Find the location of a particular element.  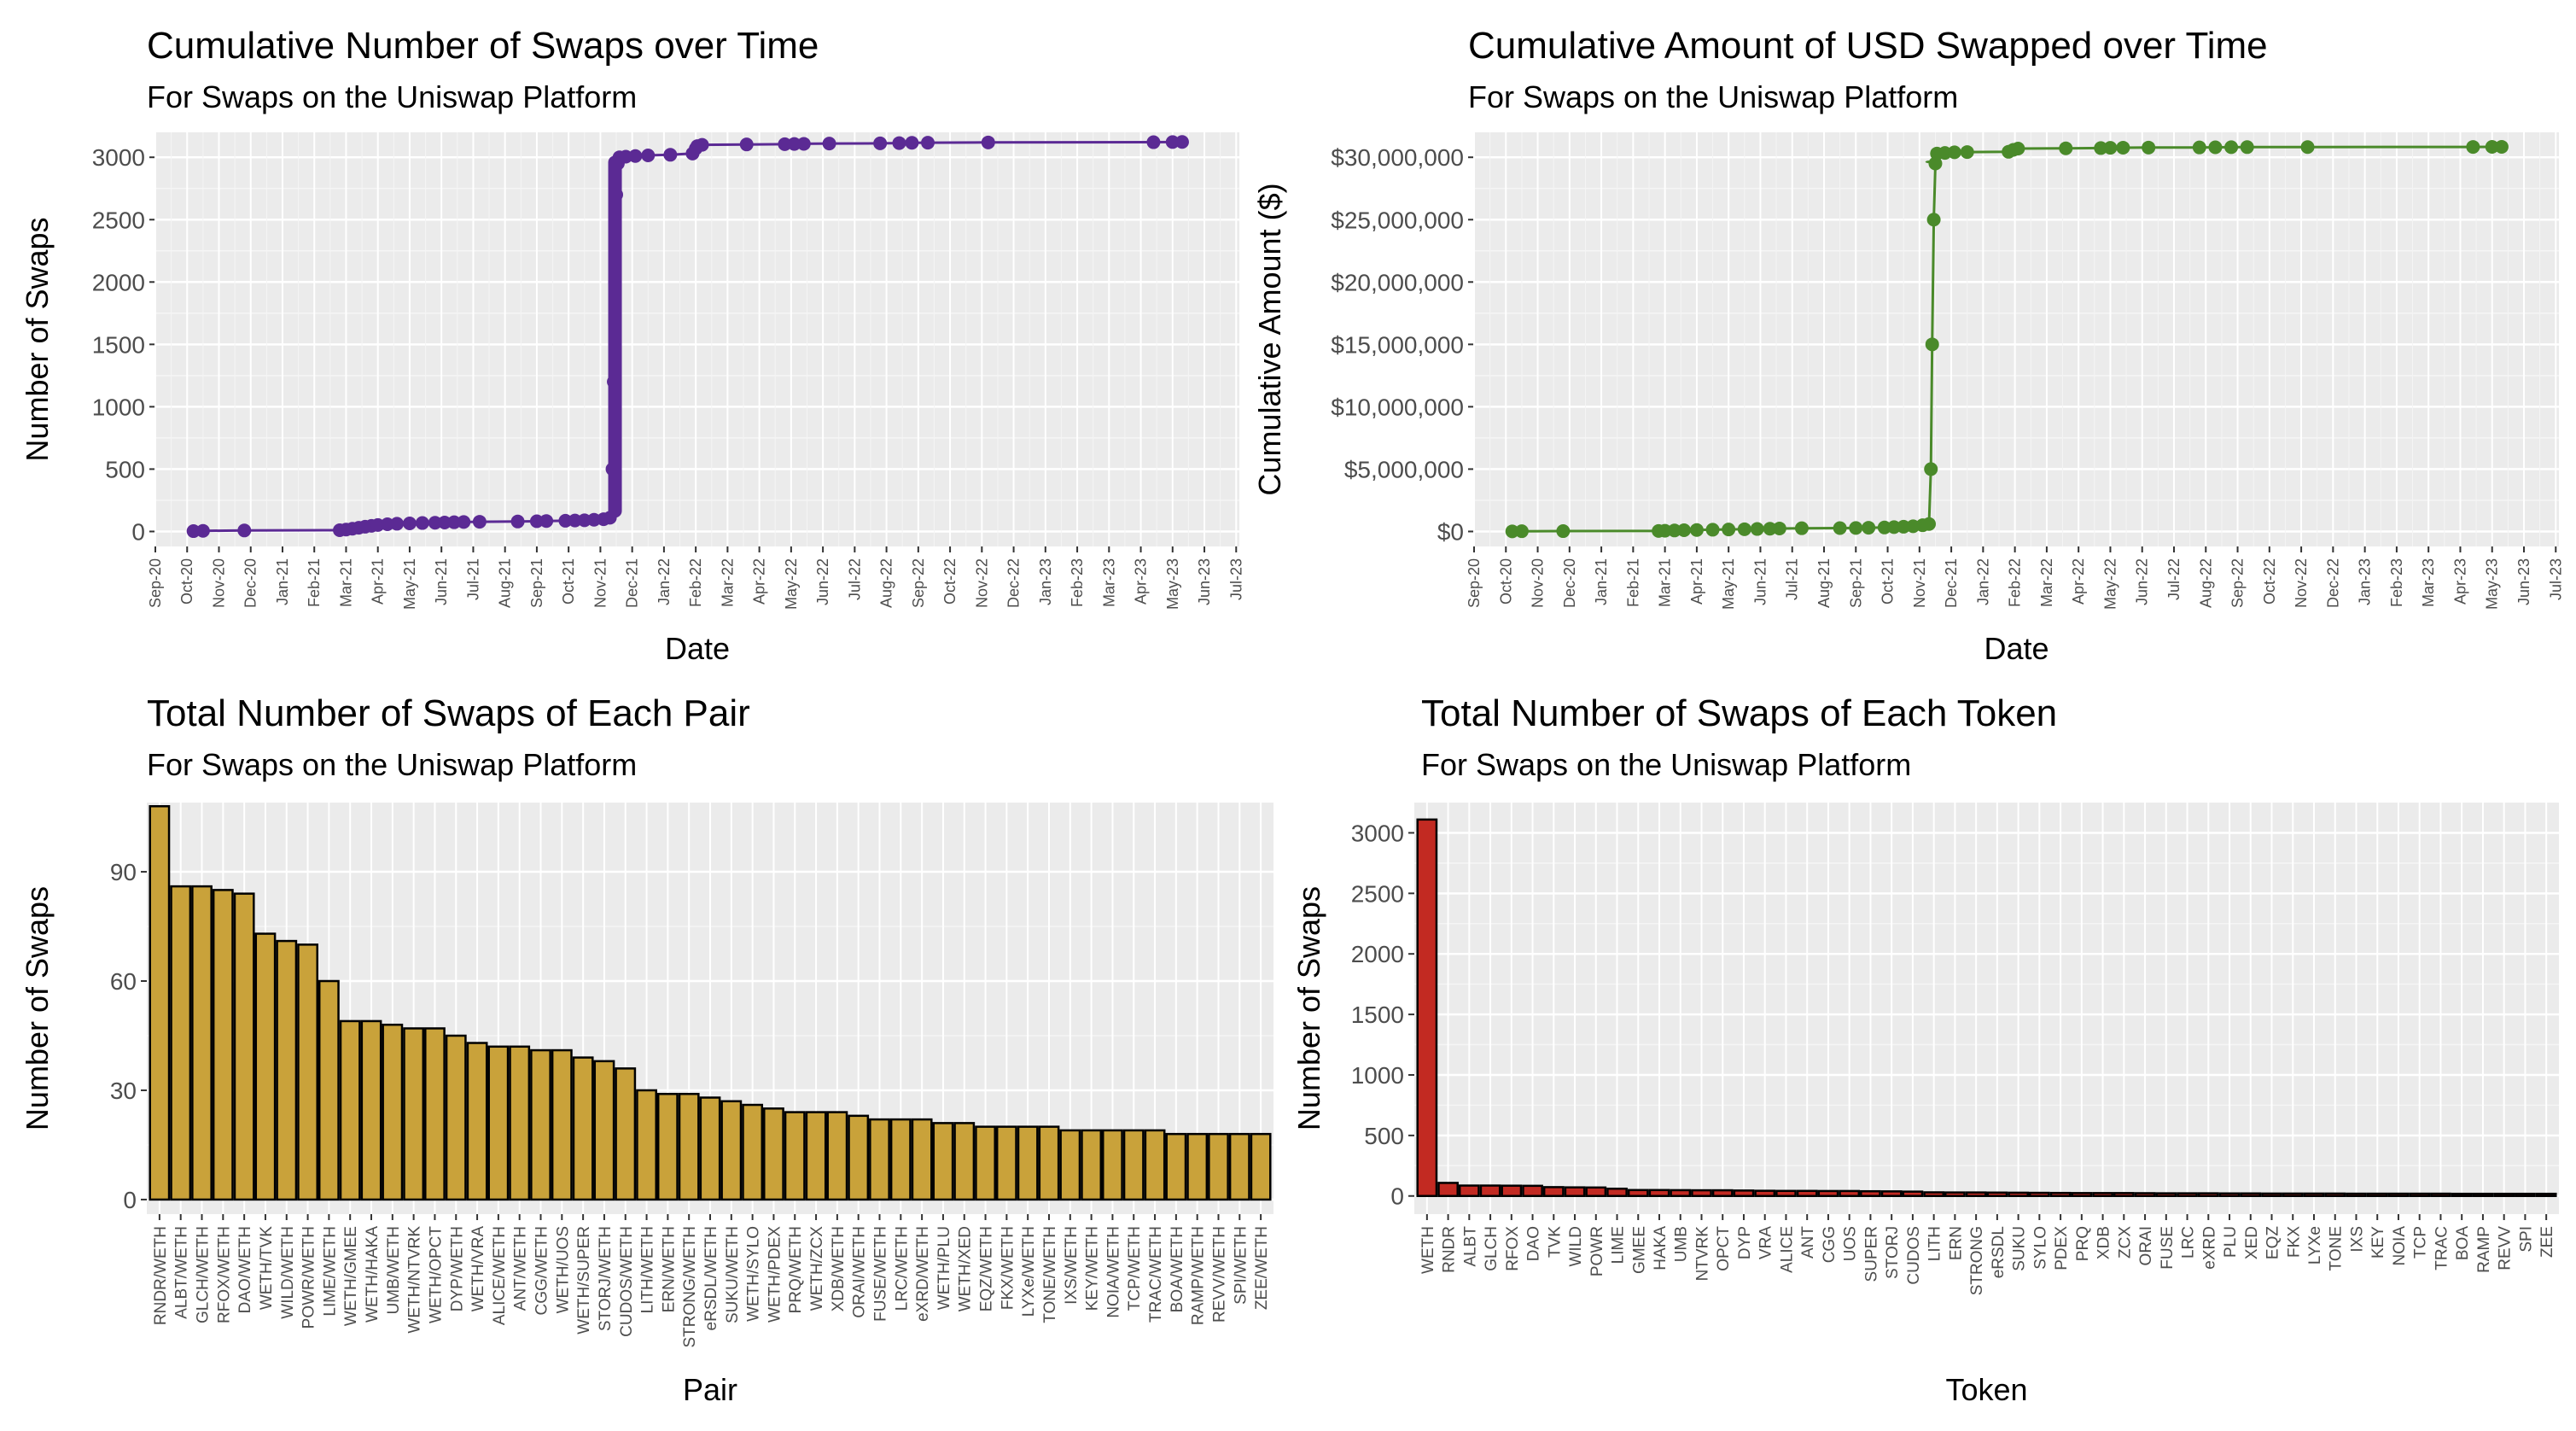

x-tick-label: POWR is located at coordinates (1597, 1251).